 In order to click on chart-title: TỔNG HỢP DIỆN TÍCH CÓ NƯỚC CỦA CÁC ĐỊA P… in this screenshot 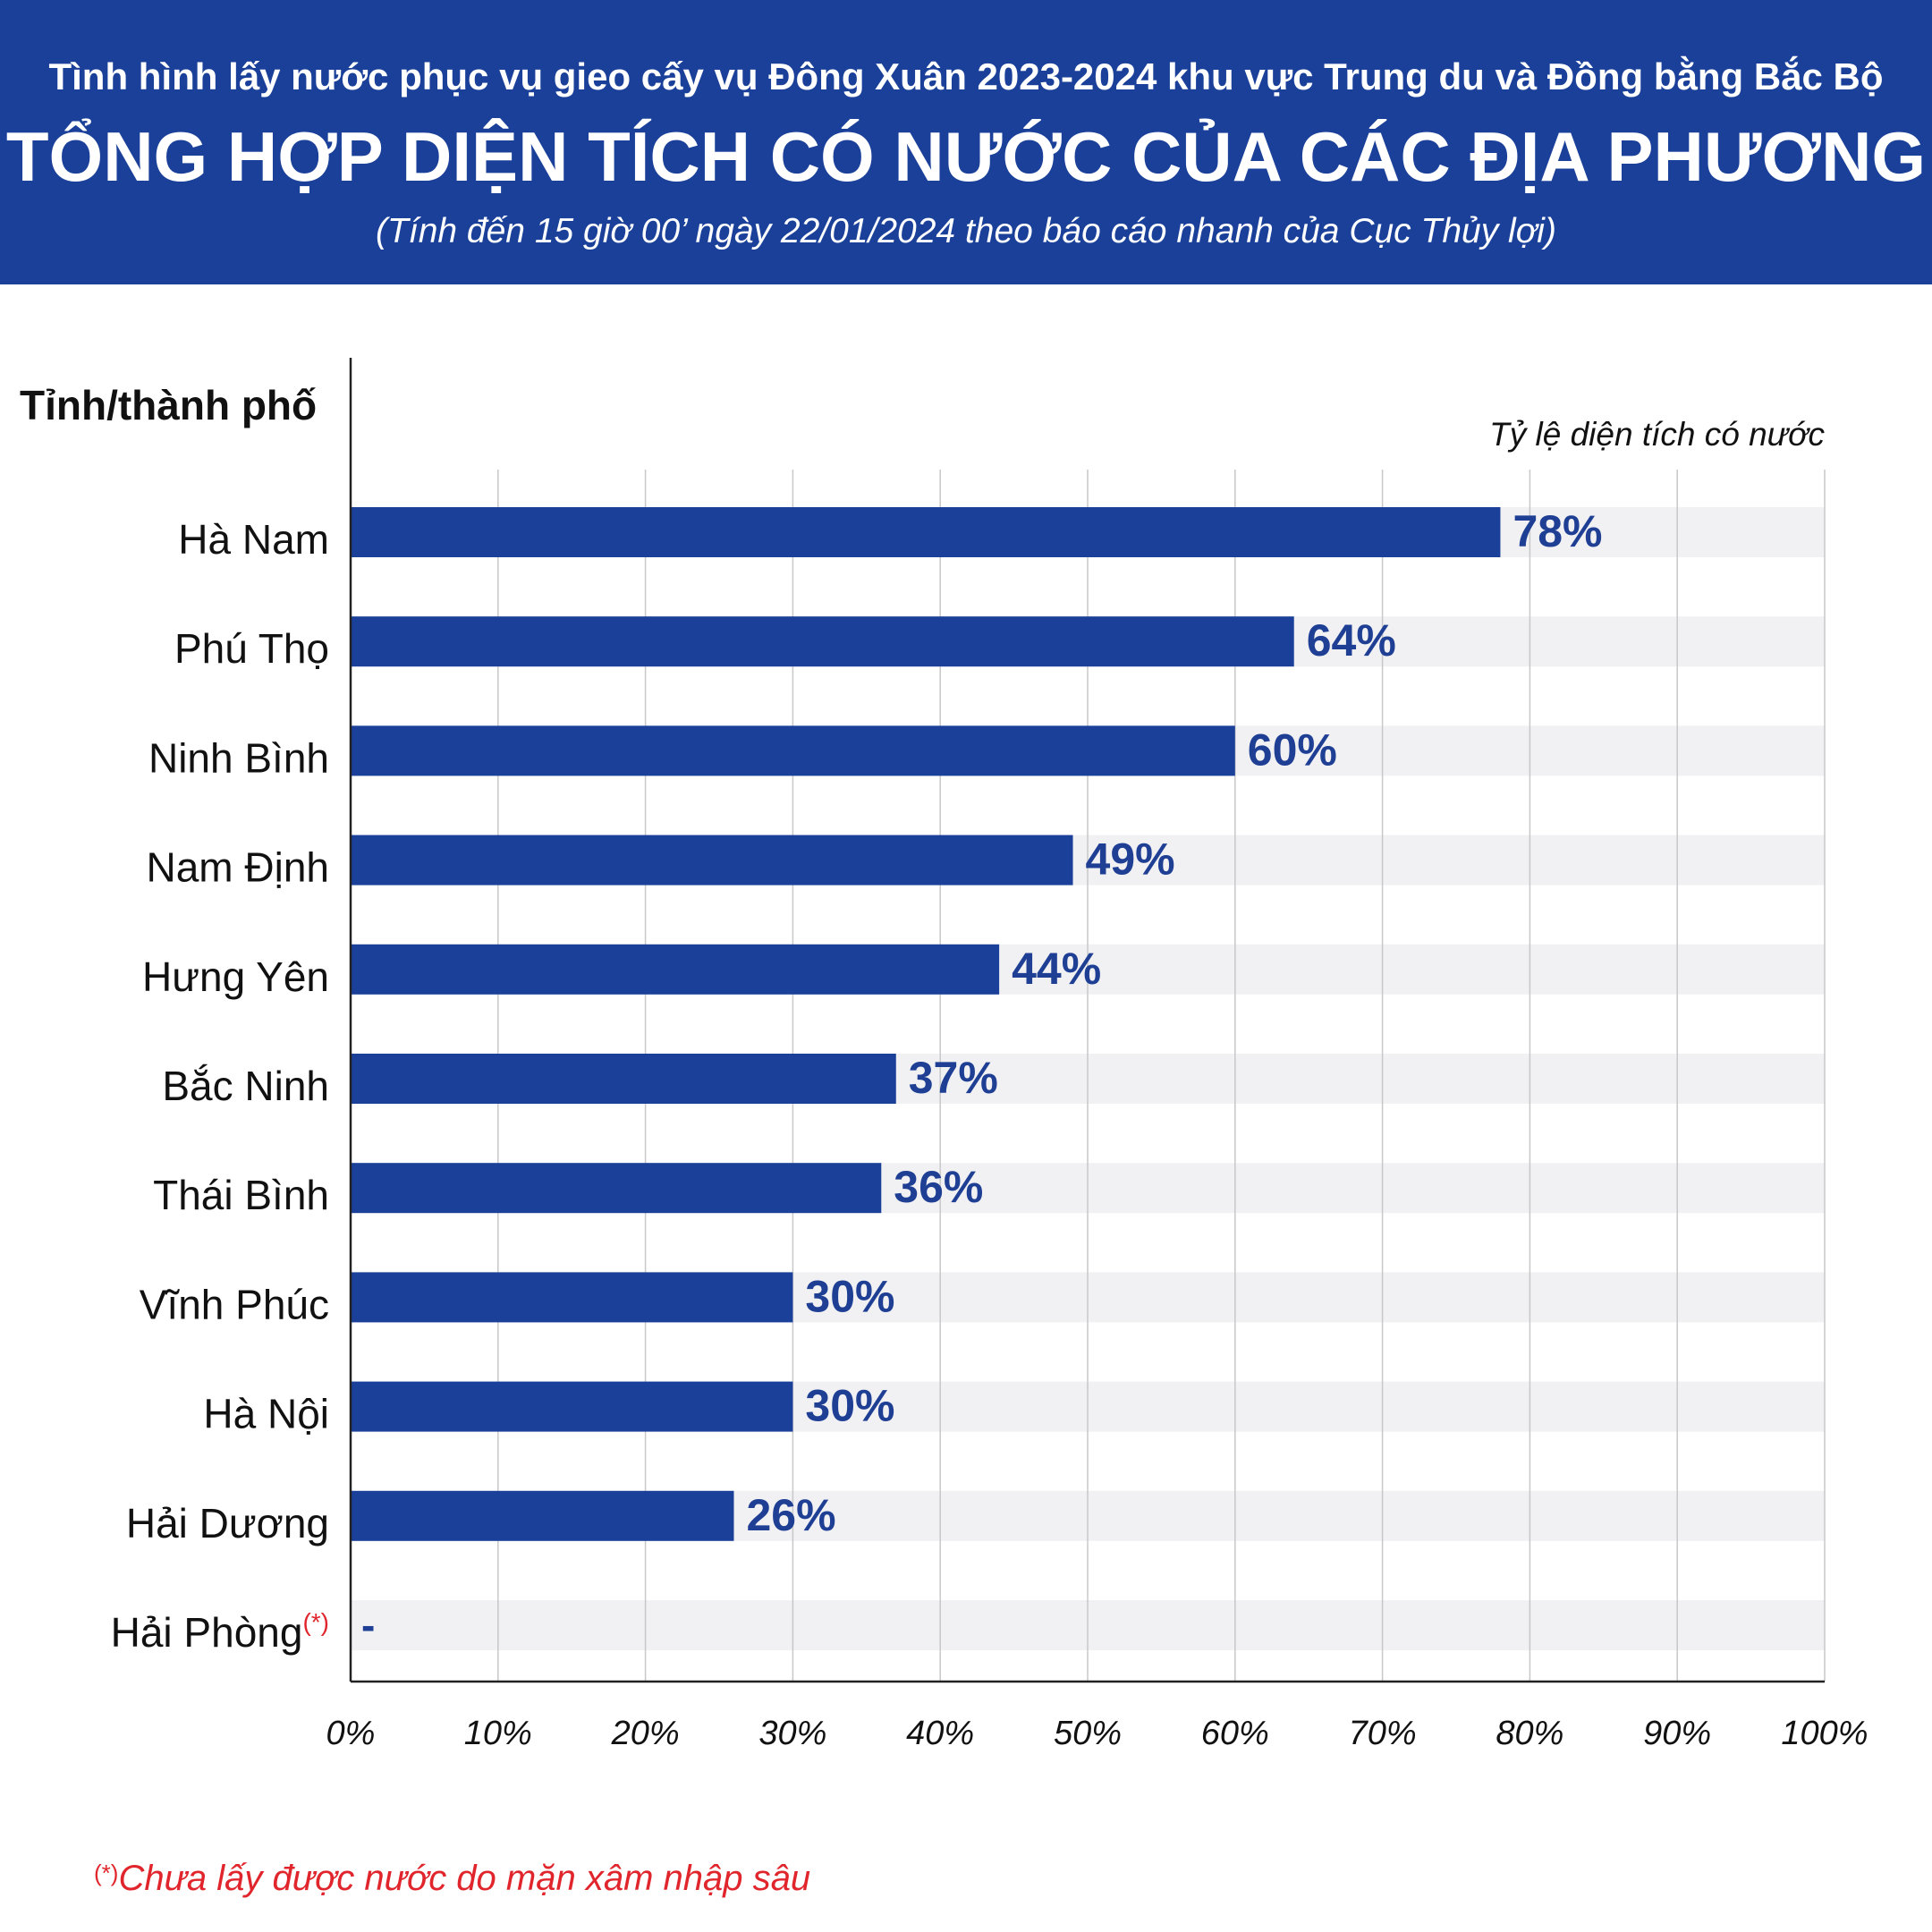, I will do `click(966, 156)`.